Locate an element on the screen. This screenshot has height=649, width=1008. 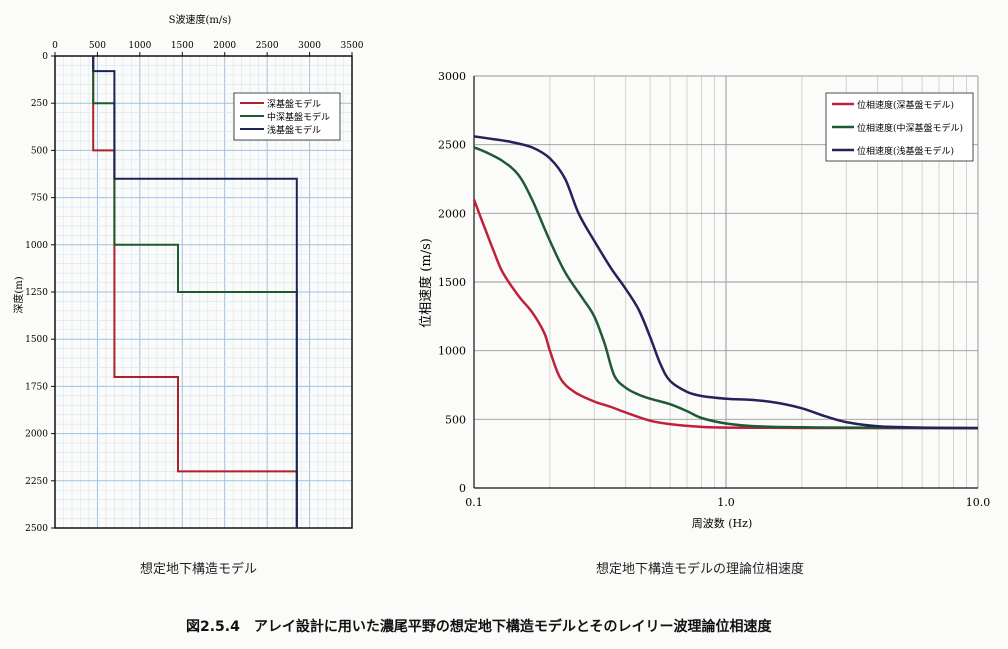
legend-label-middle: 位相速度(中深基盤モデル) is located at coordinates (910, 128).